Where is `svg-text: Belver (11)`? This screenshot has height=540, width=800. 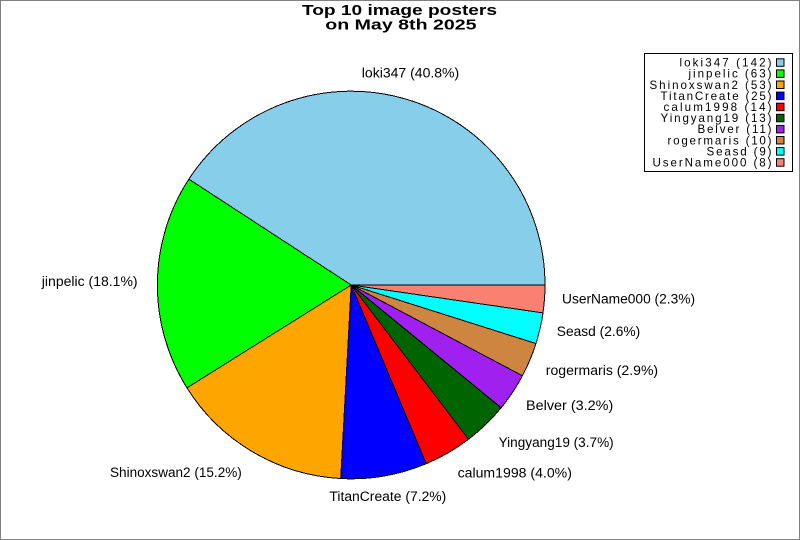
svg-text: Belver (11) is located at coordinates (735, 129).